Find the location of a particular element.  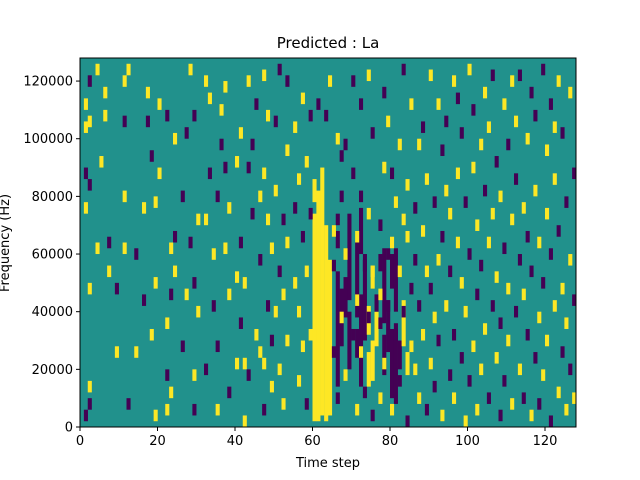

y-tick-label: 80000 is located at coordinates (52, 197).